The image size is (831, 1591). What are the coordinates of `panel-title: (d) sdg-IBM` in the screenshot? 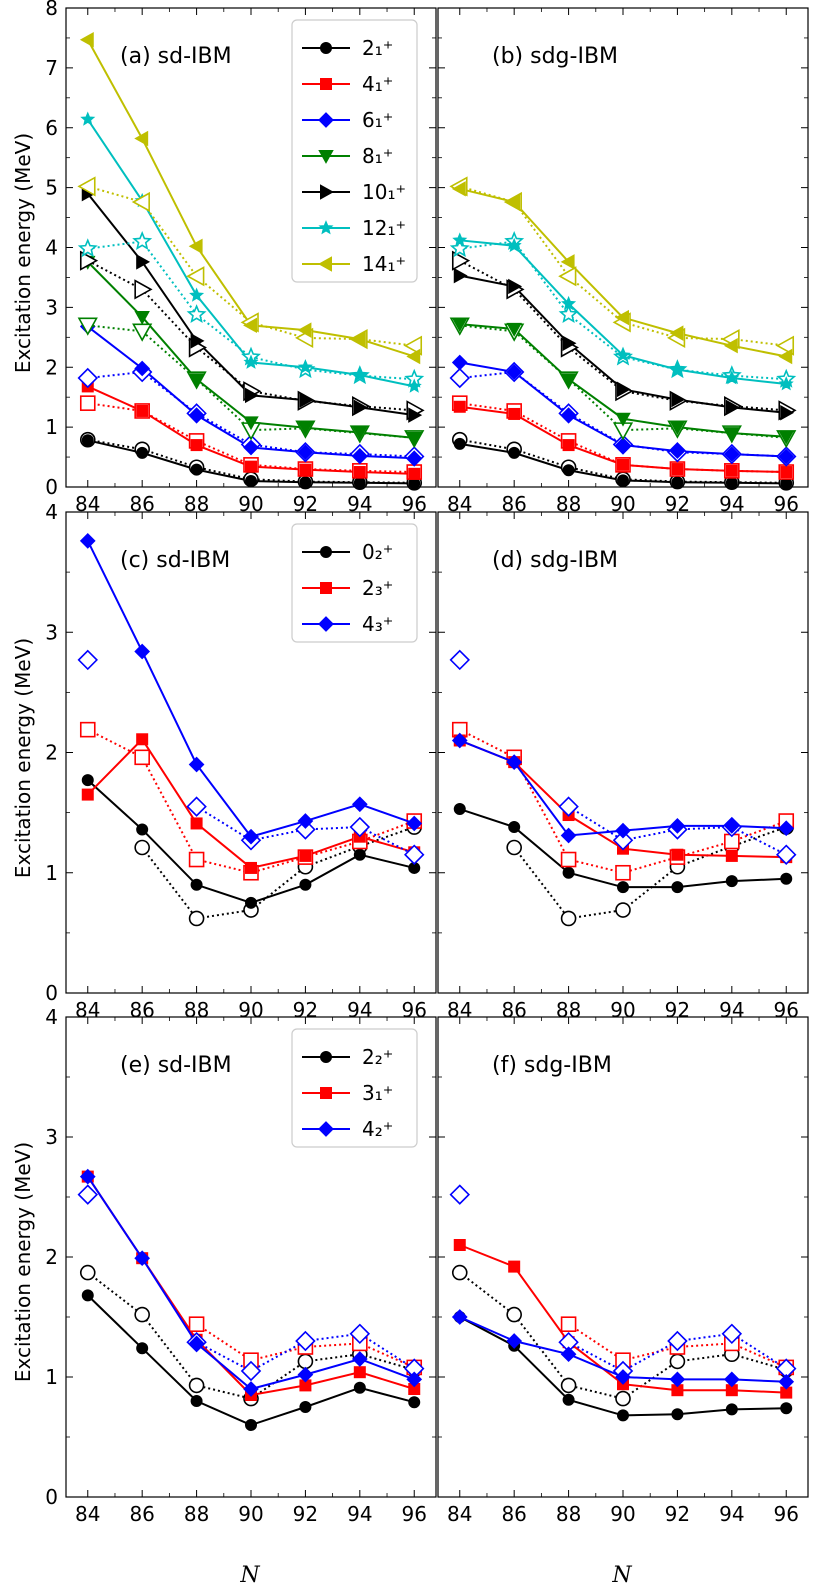 It's located at (555, 560).